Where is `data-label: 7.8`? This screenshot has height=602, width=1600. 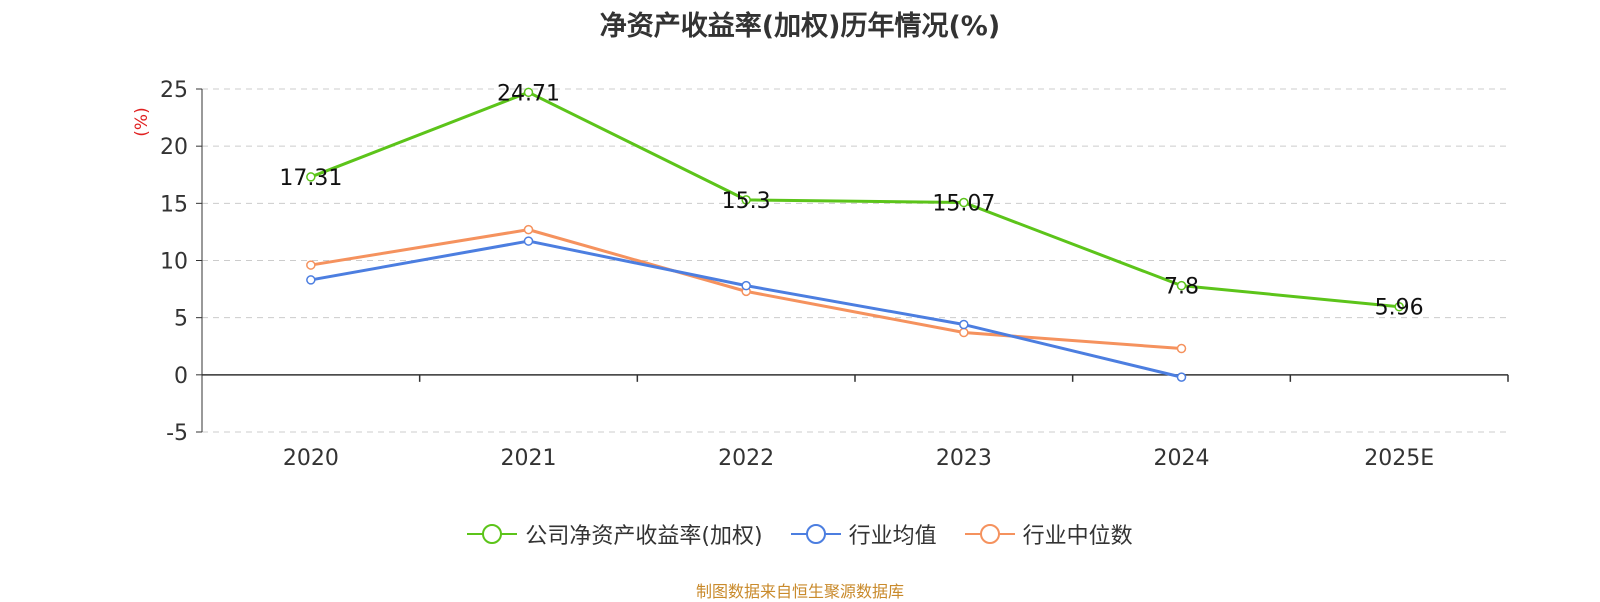
data-label: 7.8 is located at coordinates (1181, 287).